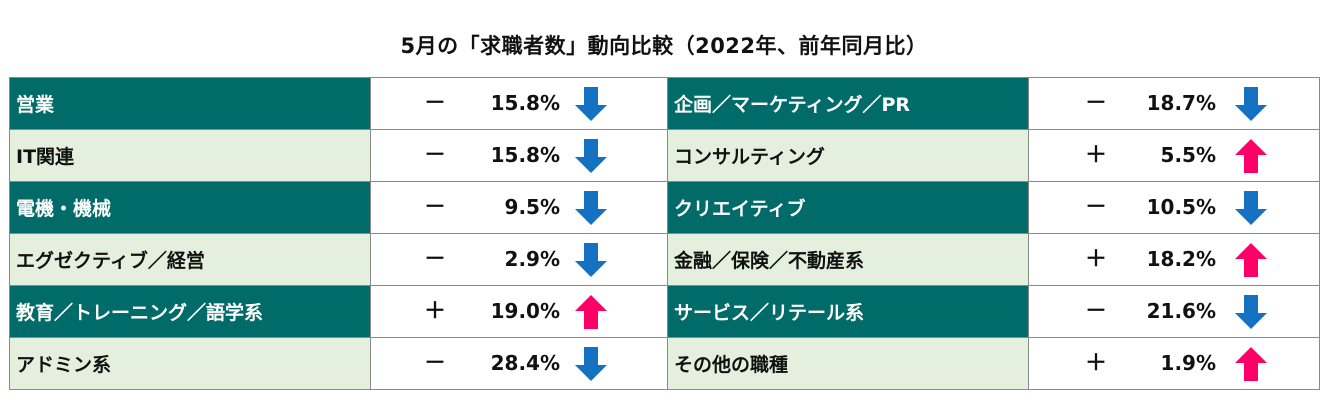  I want to click on category-name: アドミン系, so click(190, 363).